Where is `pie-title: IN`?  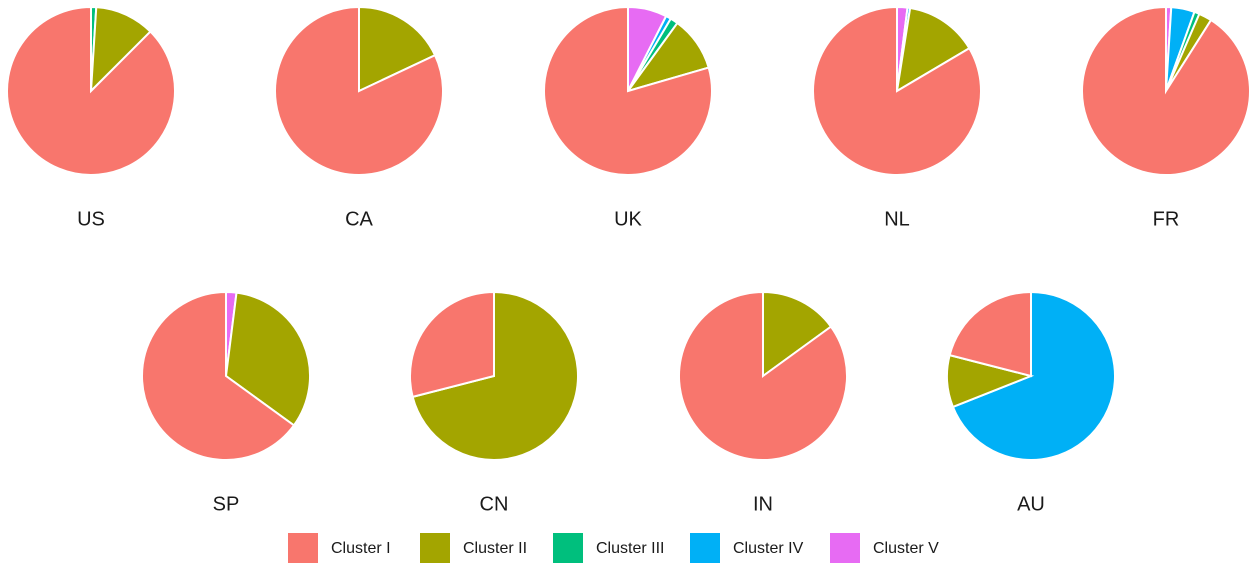
pie-title: IN is located at coordinates (763, 504).